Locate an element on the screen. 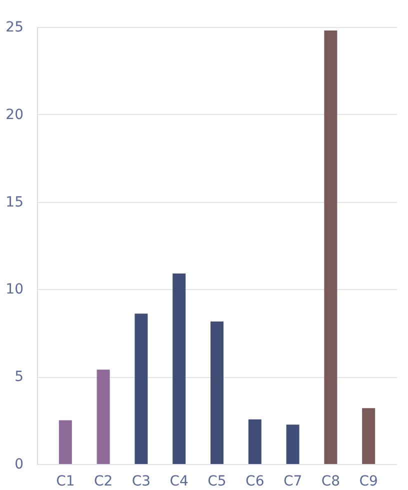 The image size is (408, 490). x-tick-label: C7 is located at coordinates (292, 482).